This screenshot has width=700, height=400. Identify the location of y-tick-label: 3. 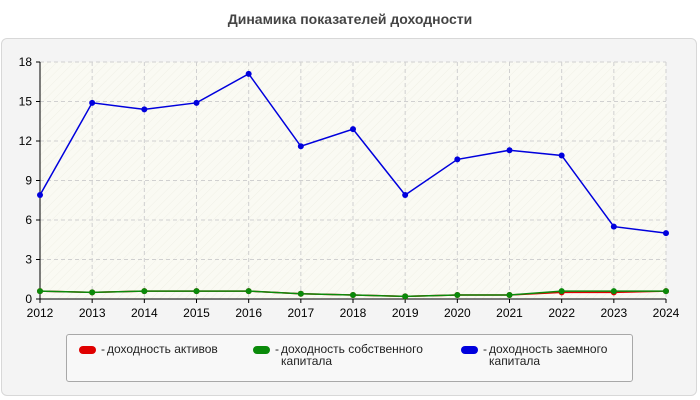
(28, 260).